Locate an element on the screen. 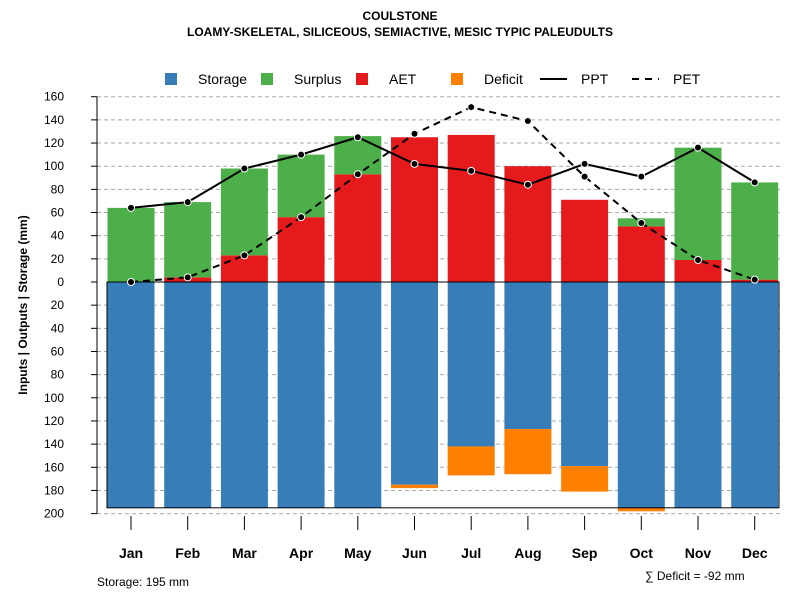  x-tick-label: Dec is located at coordinates (755, 553).